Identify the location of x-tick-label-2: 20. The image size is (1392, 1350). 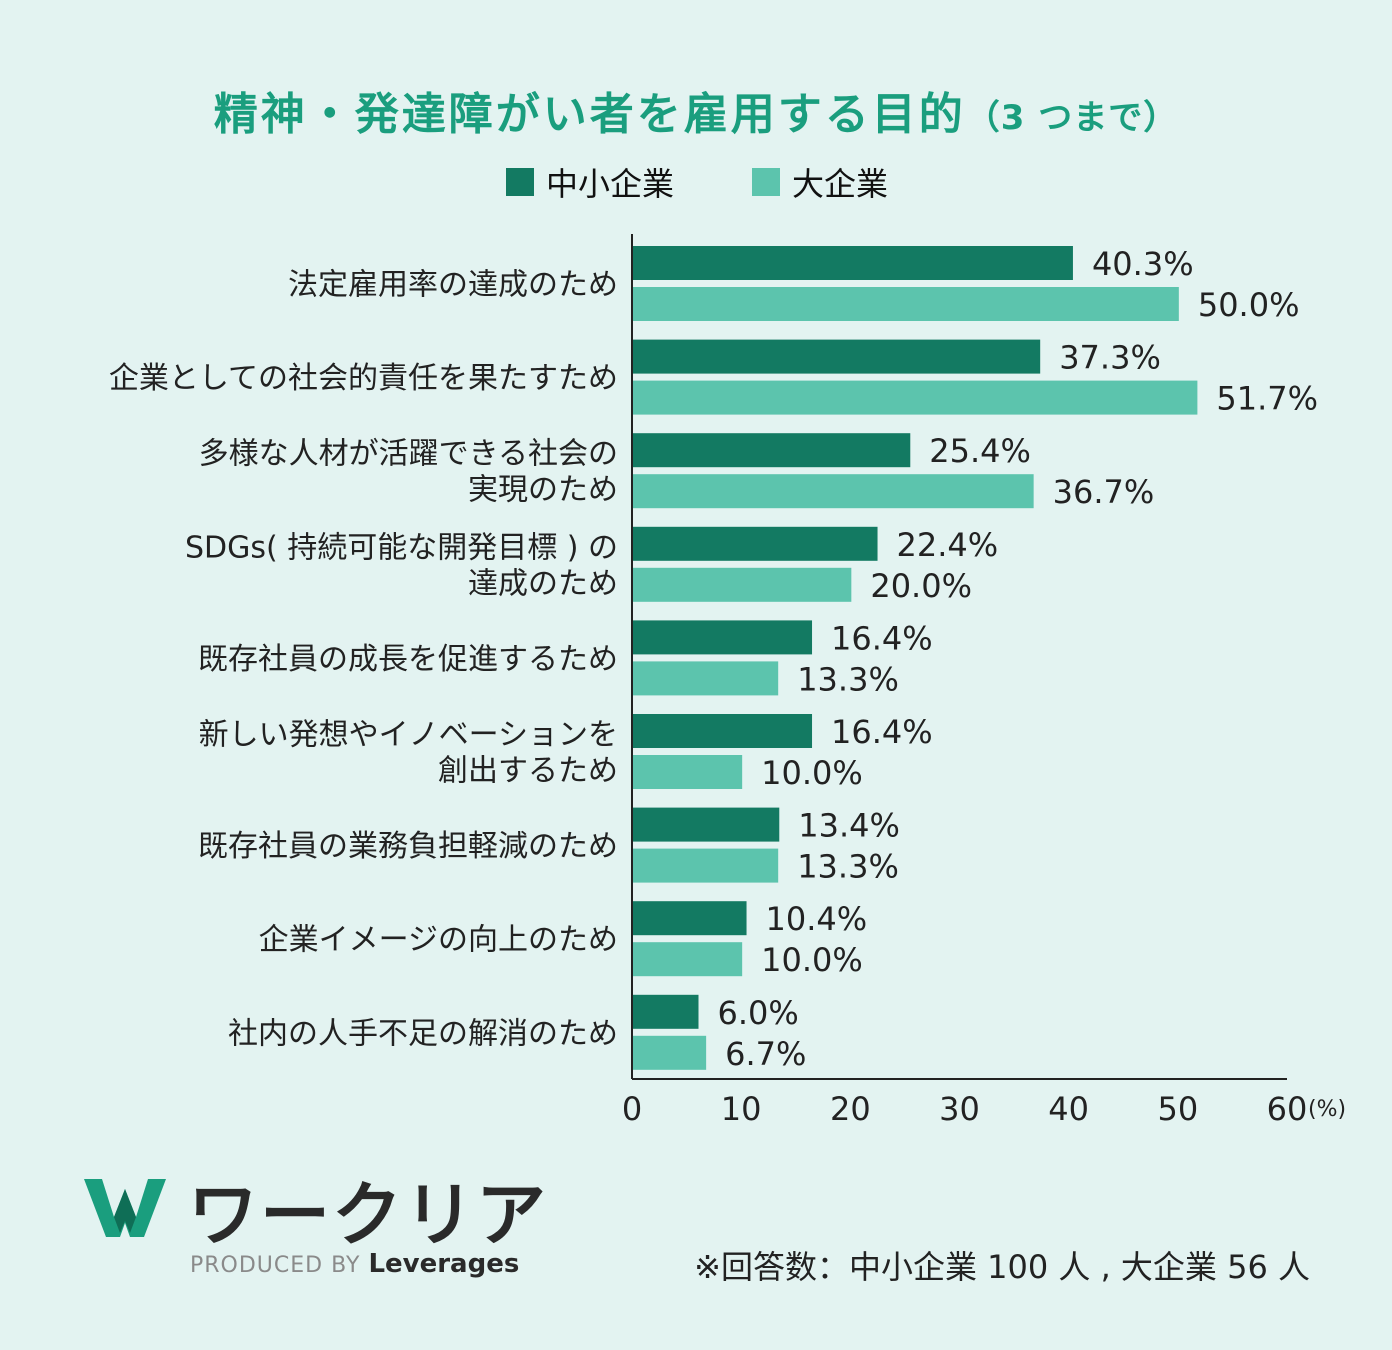
(850, 1109).